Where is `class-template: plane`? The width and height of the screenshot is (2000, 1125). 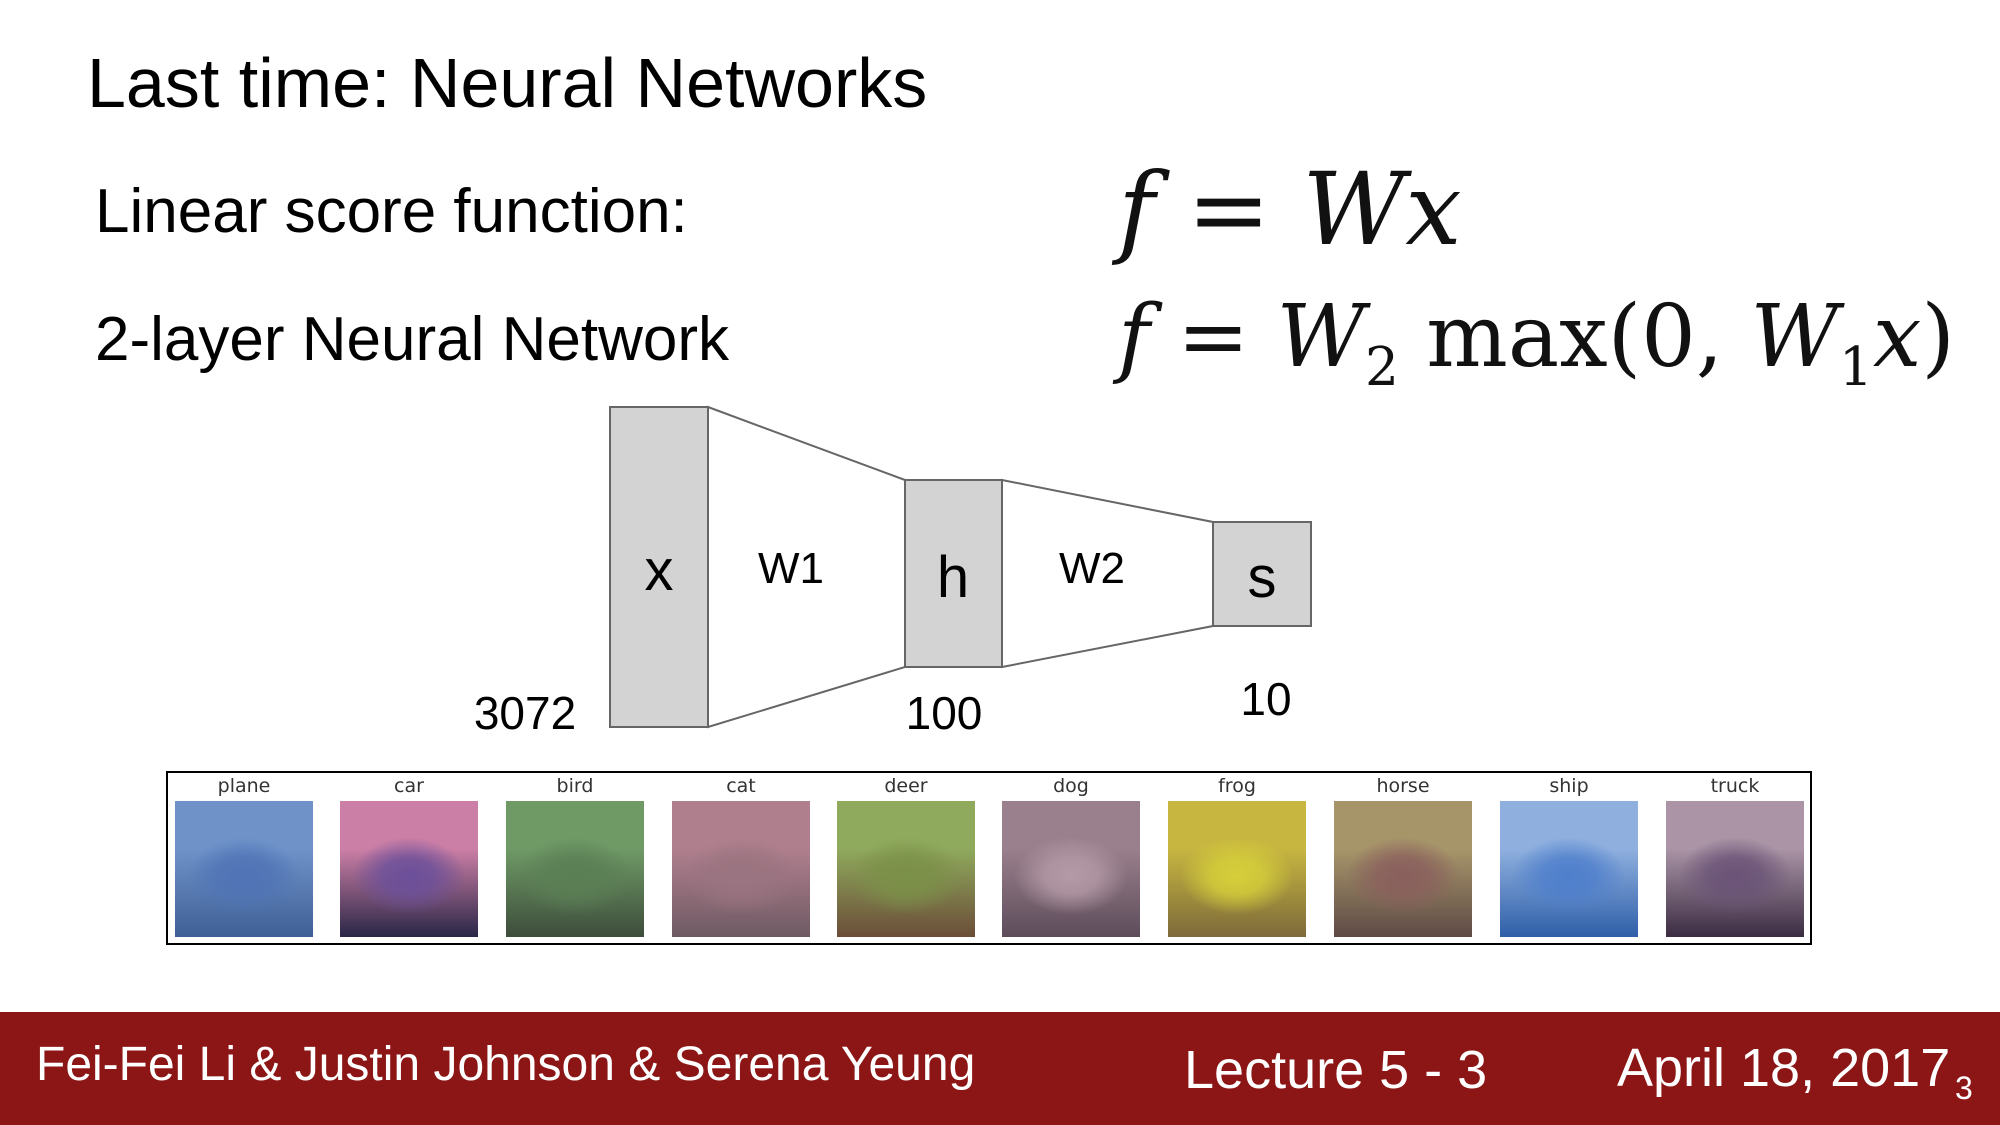
class-template: plane is located at coordinates (244, 858).